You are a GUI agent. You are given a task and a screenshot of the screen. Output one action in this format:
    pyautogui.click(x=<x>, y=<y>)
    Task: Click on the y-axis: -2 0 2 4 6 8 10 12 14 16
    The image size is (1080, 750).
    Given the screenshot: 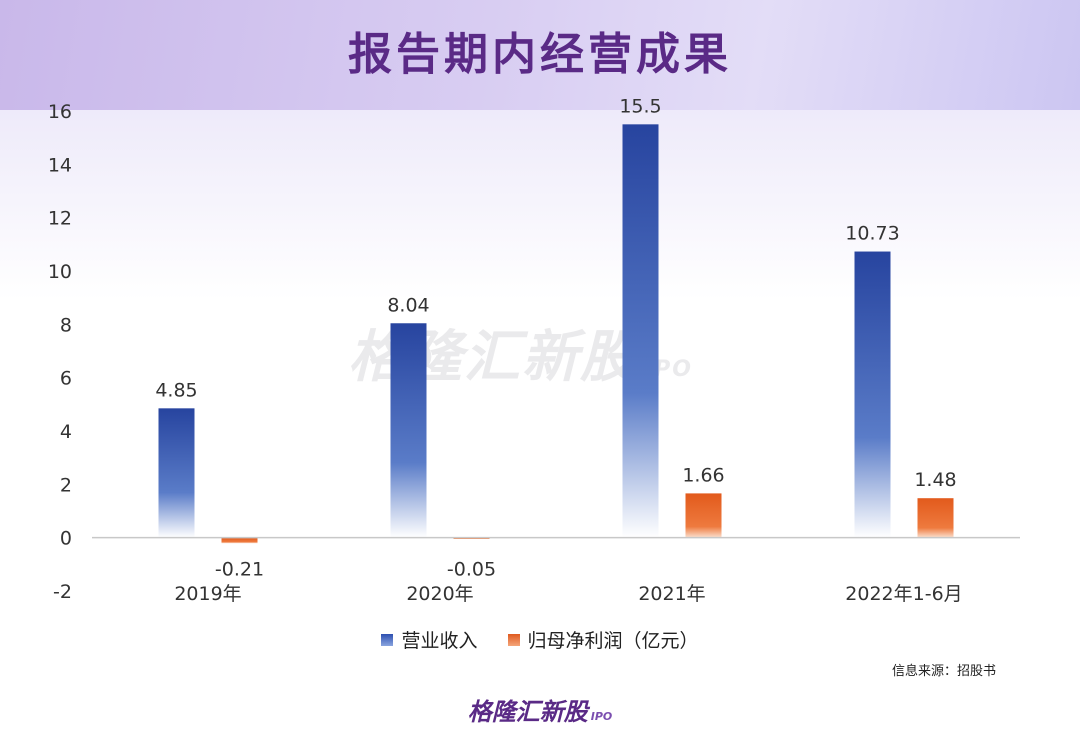 What is the action you would take?
    pyautogui.click(x=60, y=352)
    